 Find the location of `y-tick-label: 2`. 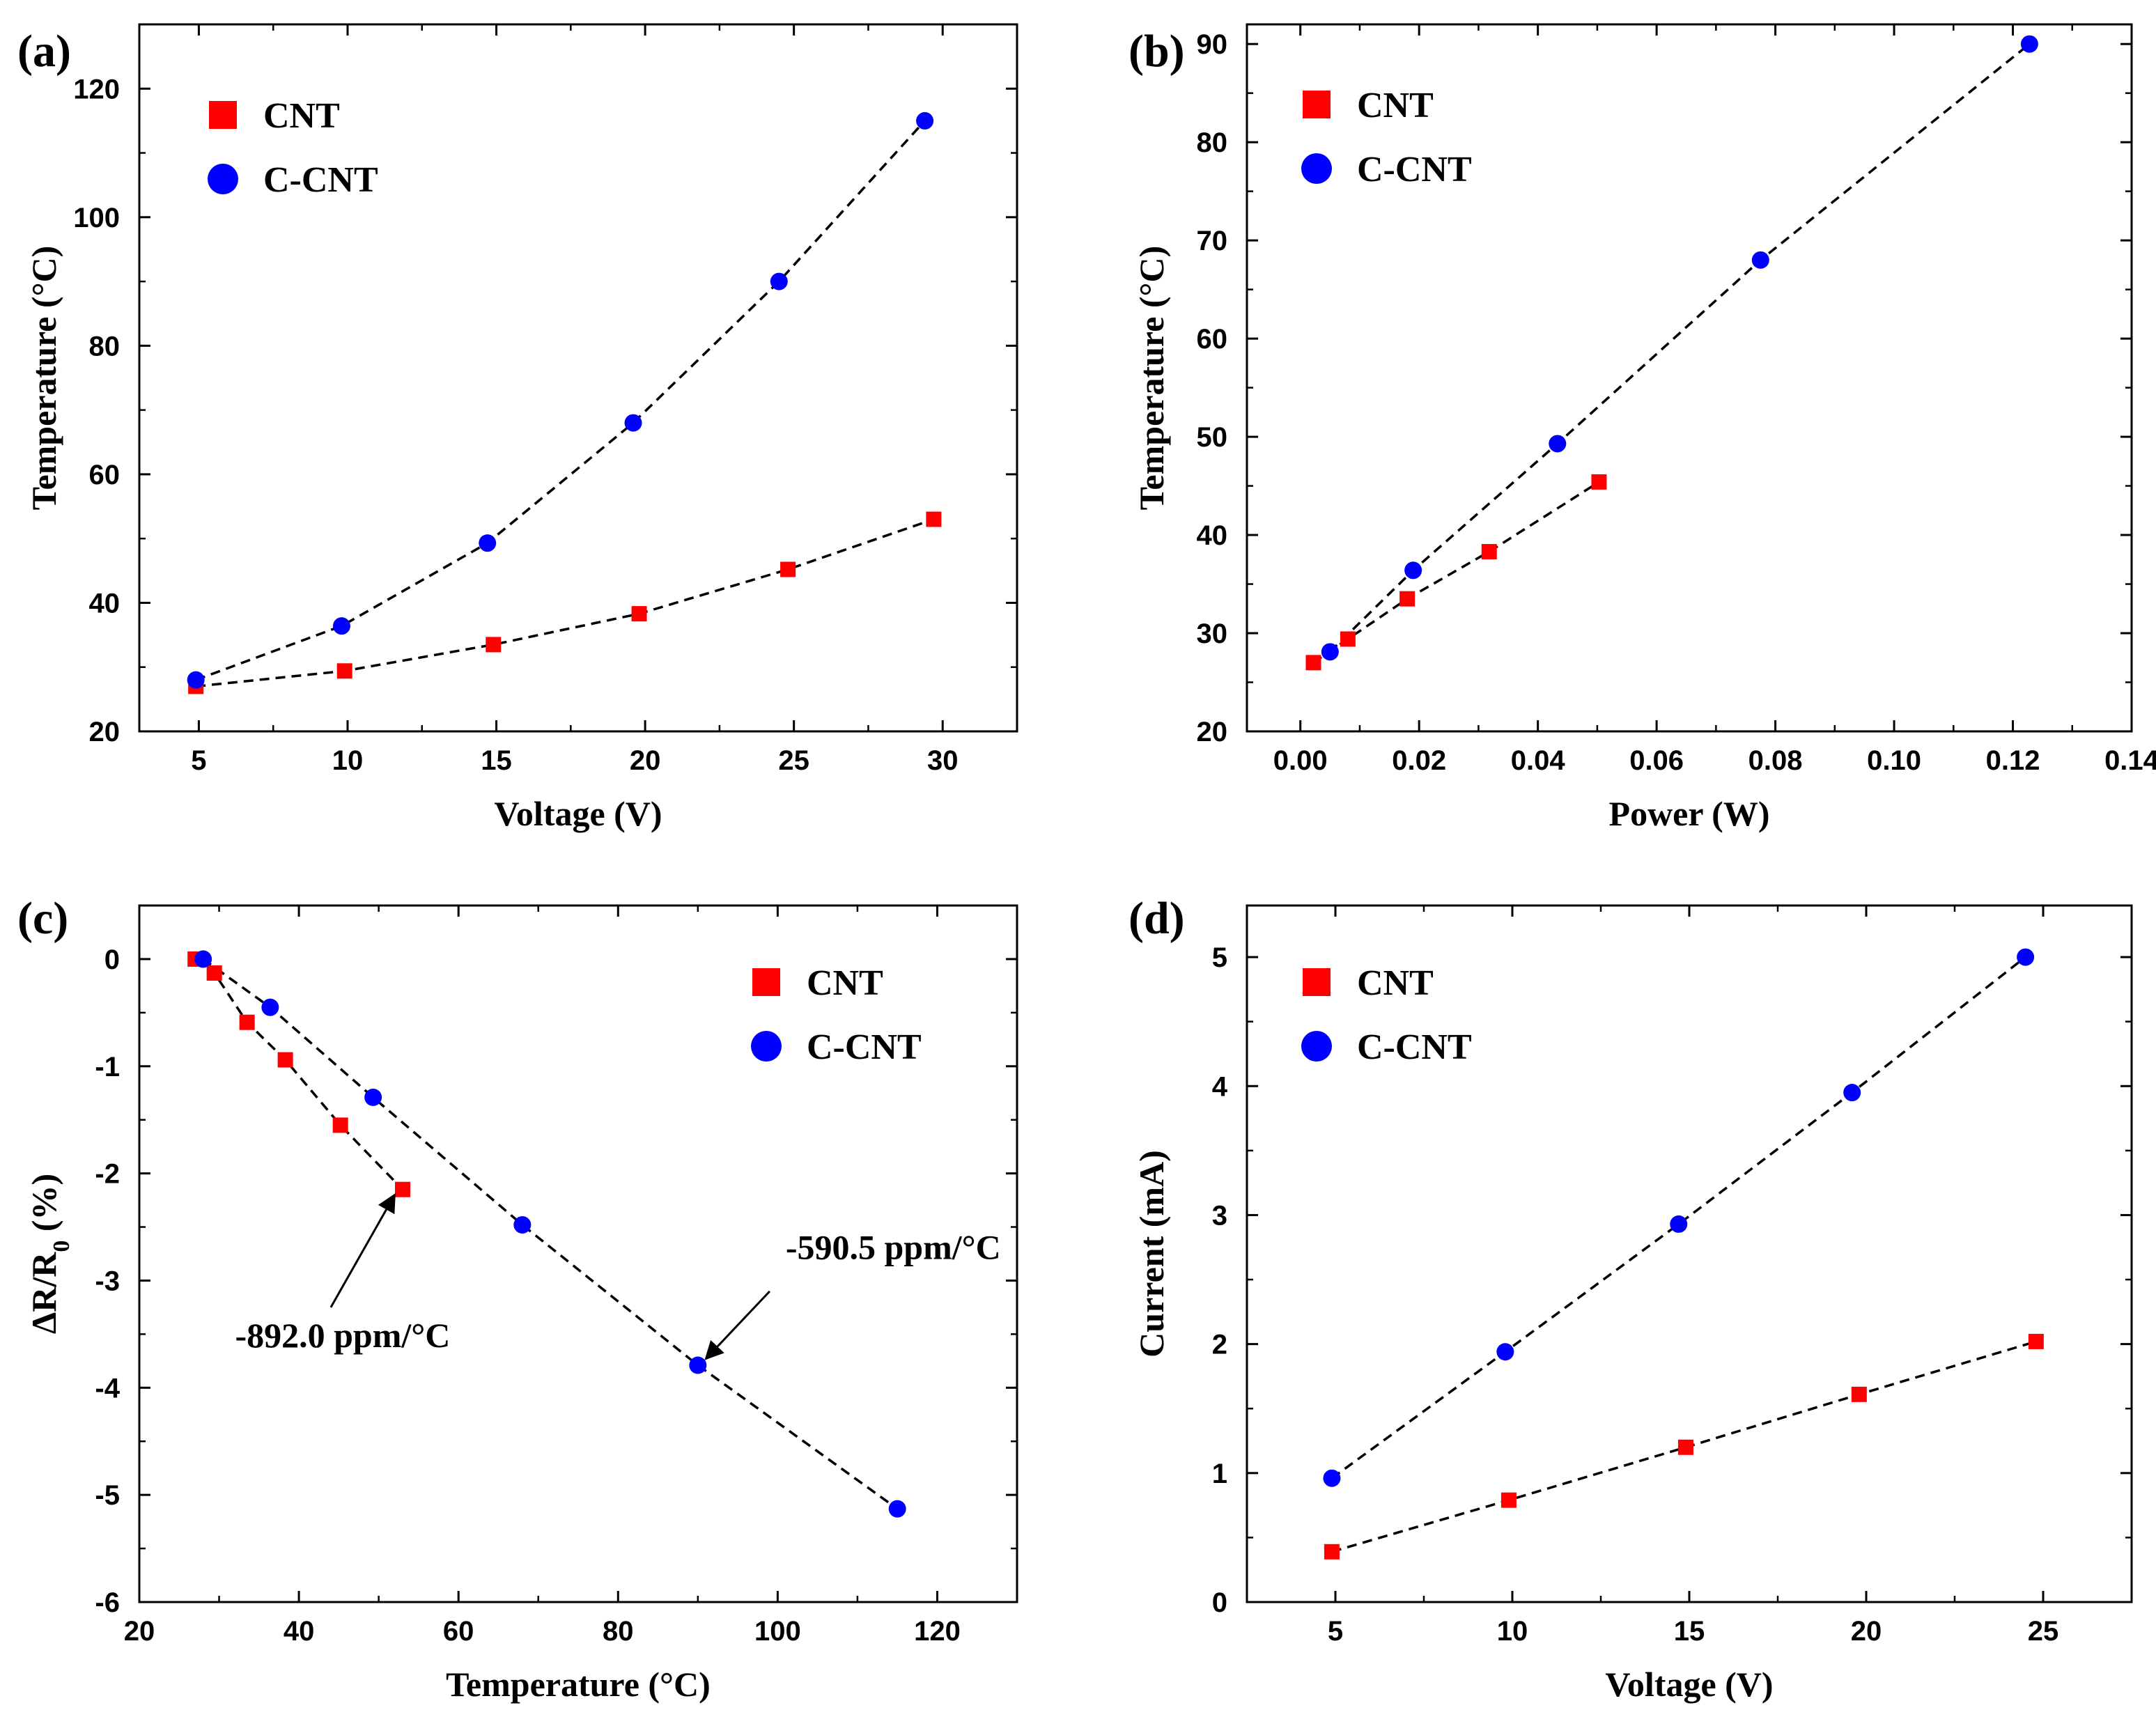

y-tick-label: 2 is located at coordinates (1219, 1345).